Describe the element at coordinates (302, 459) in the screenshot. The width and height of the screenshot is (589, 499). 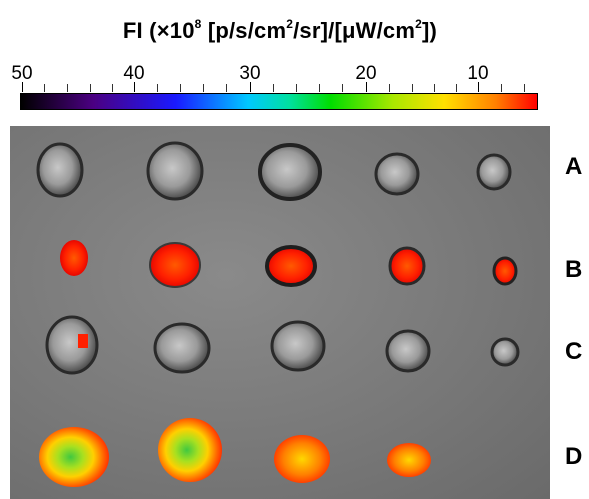
I see `organ-d3` at that location.